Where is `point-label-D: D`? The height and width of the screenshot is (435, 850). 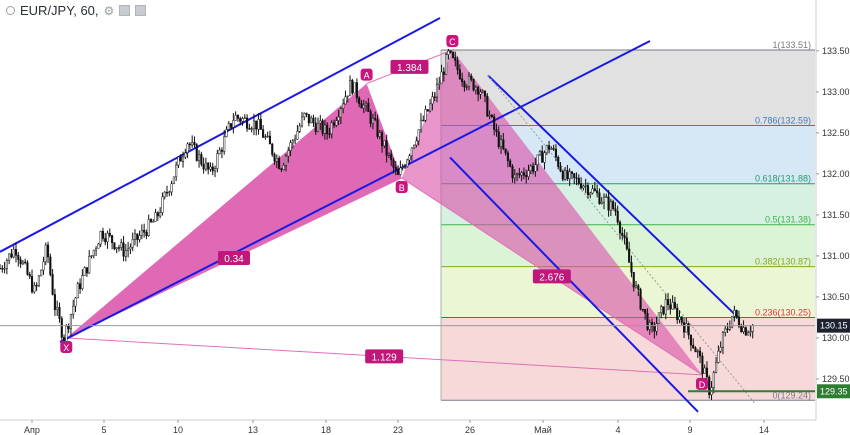
point-label-D: D is located at coordinates (702, 385).